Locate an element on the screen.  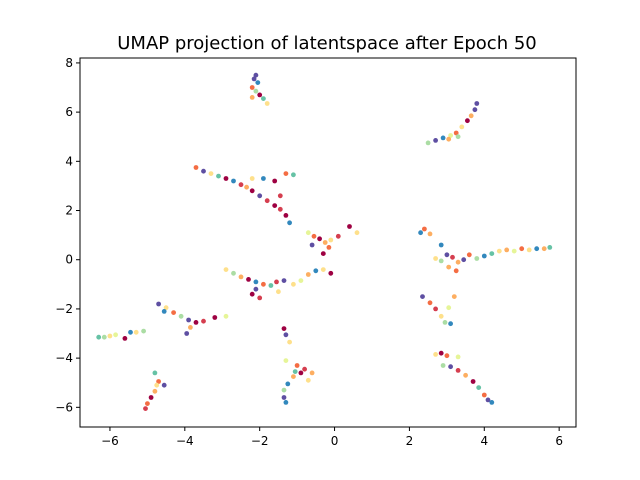
x-tick-label: −4 is located at coordinates (185, 441).